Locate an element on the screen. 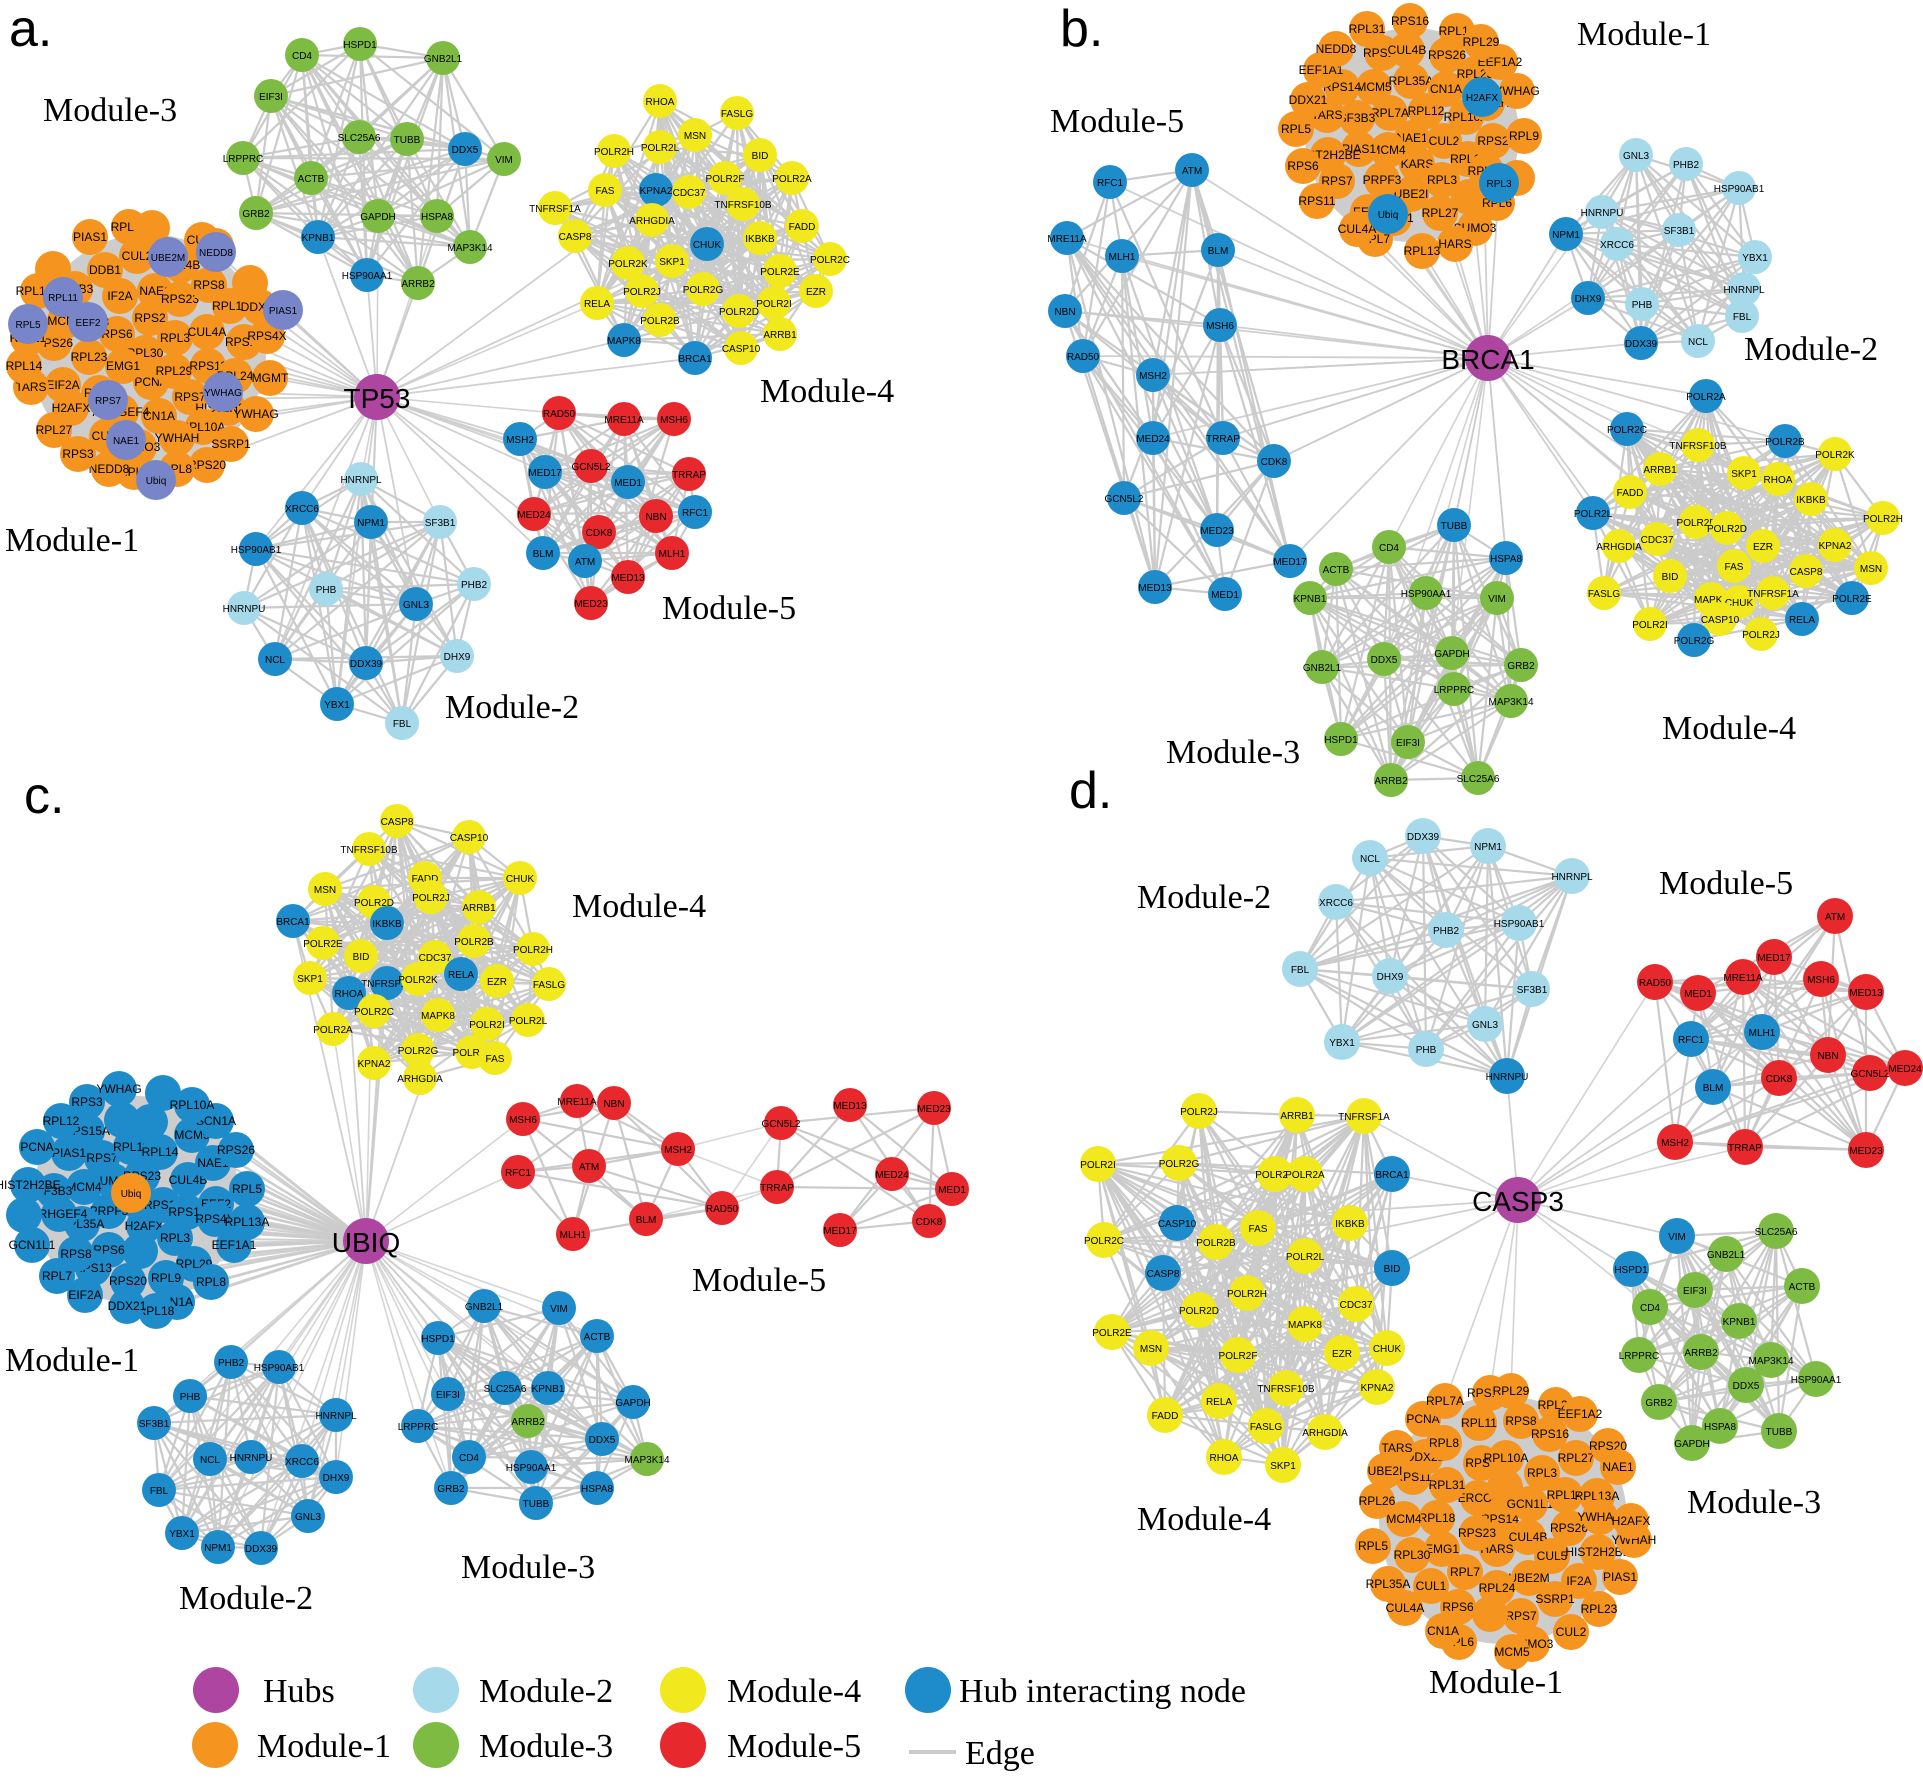 Image resolution: width=1923 pixels, height=1780 pixels. svg-text: CASP8 is located at coordinates (1163, 1274).